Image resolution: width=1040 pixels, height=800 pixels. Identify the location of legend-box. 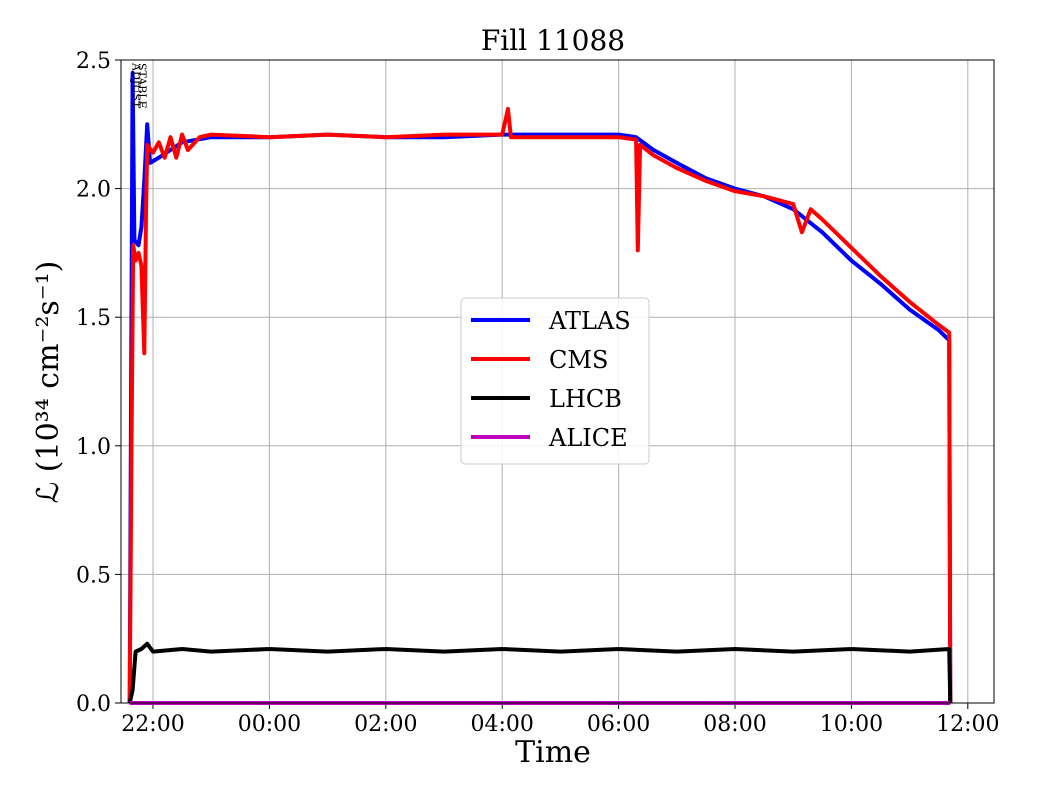
(555, 381).